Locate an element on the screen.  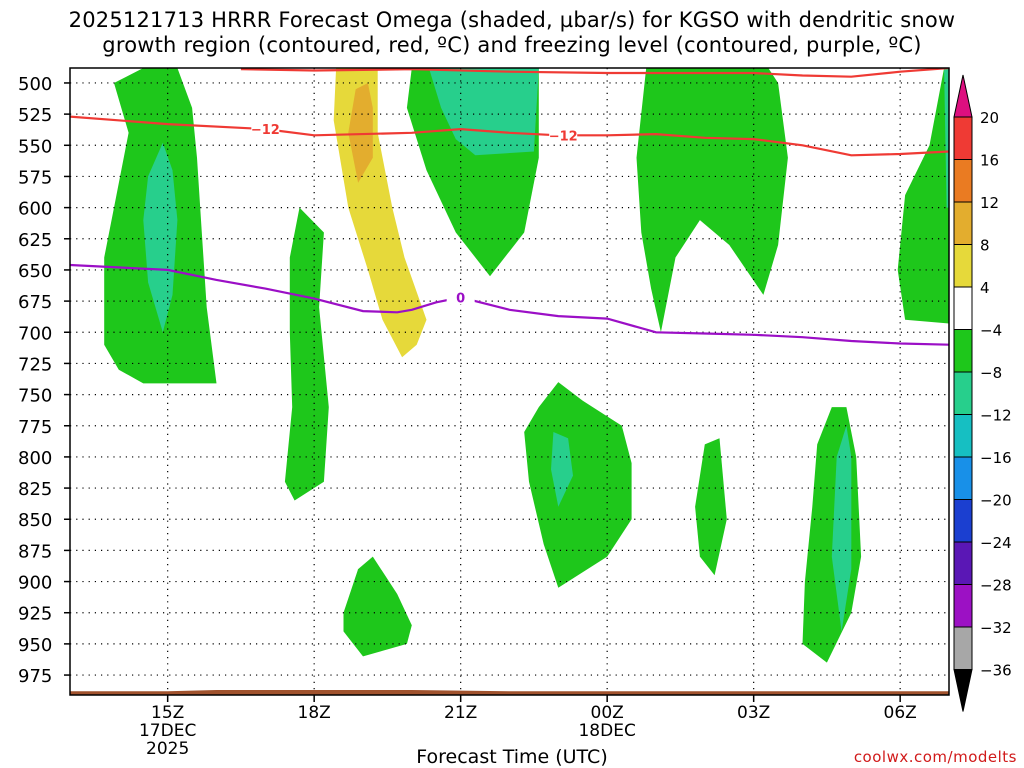
contour-upper-red-isotherm is located at coordinates (594, 73).